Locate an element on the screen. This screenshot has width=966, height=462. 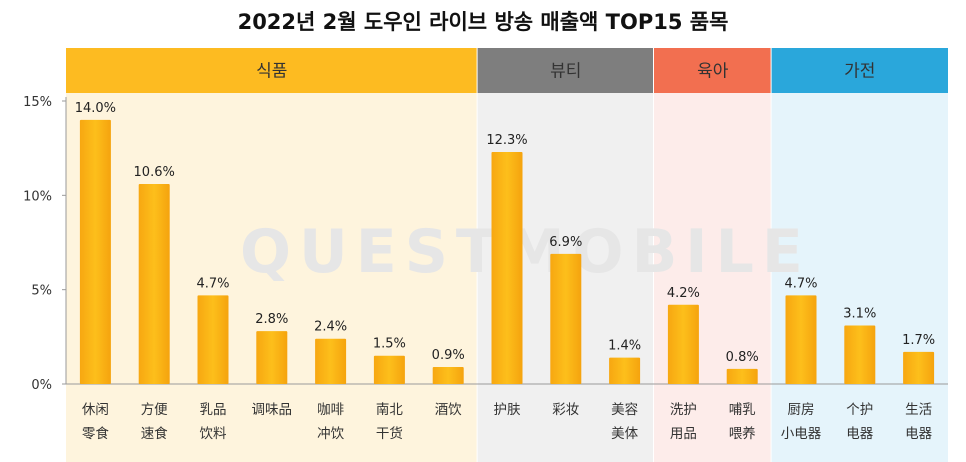
data-label: 14.0% is located at coordinates (95, 108).